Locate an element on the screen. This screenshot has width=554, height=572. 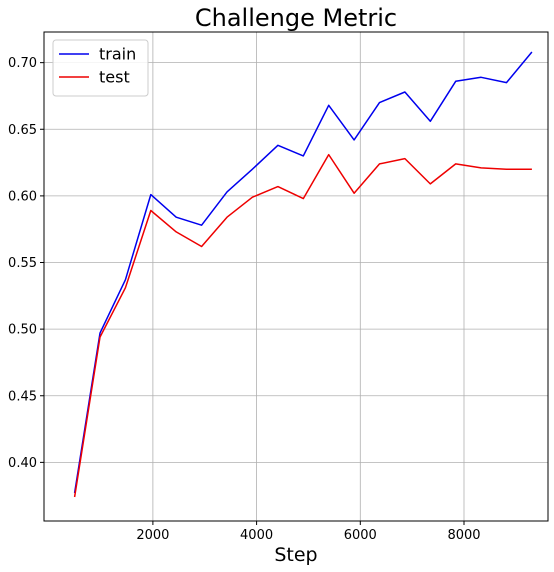
x-tick-label-2: 6000 is located at coordinates (360, 535).